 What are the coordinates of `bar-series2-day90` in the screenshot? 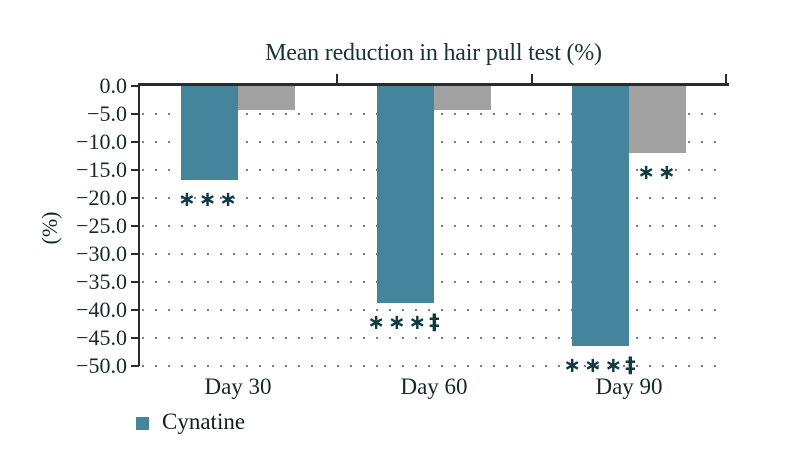 It's located at (657, 119).